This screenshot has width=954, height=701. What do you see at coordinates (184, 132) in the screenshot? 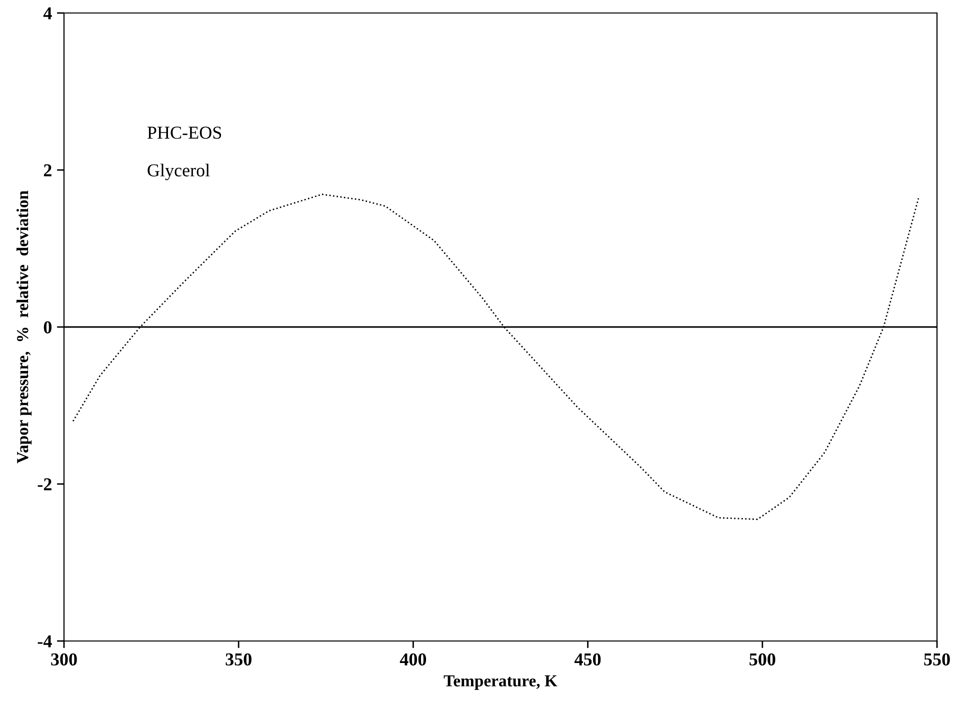
I see `annotation: PHC-EOS` at bounding box center [184, 132].